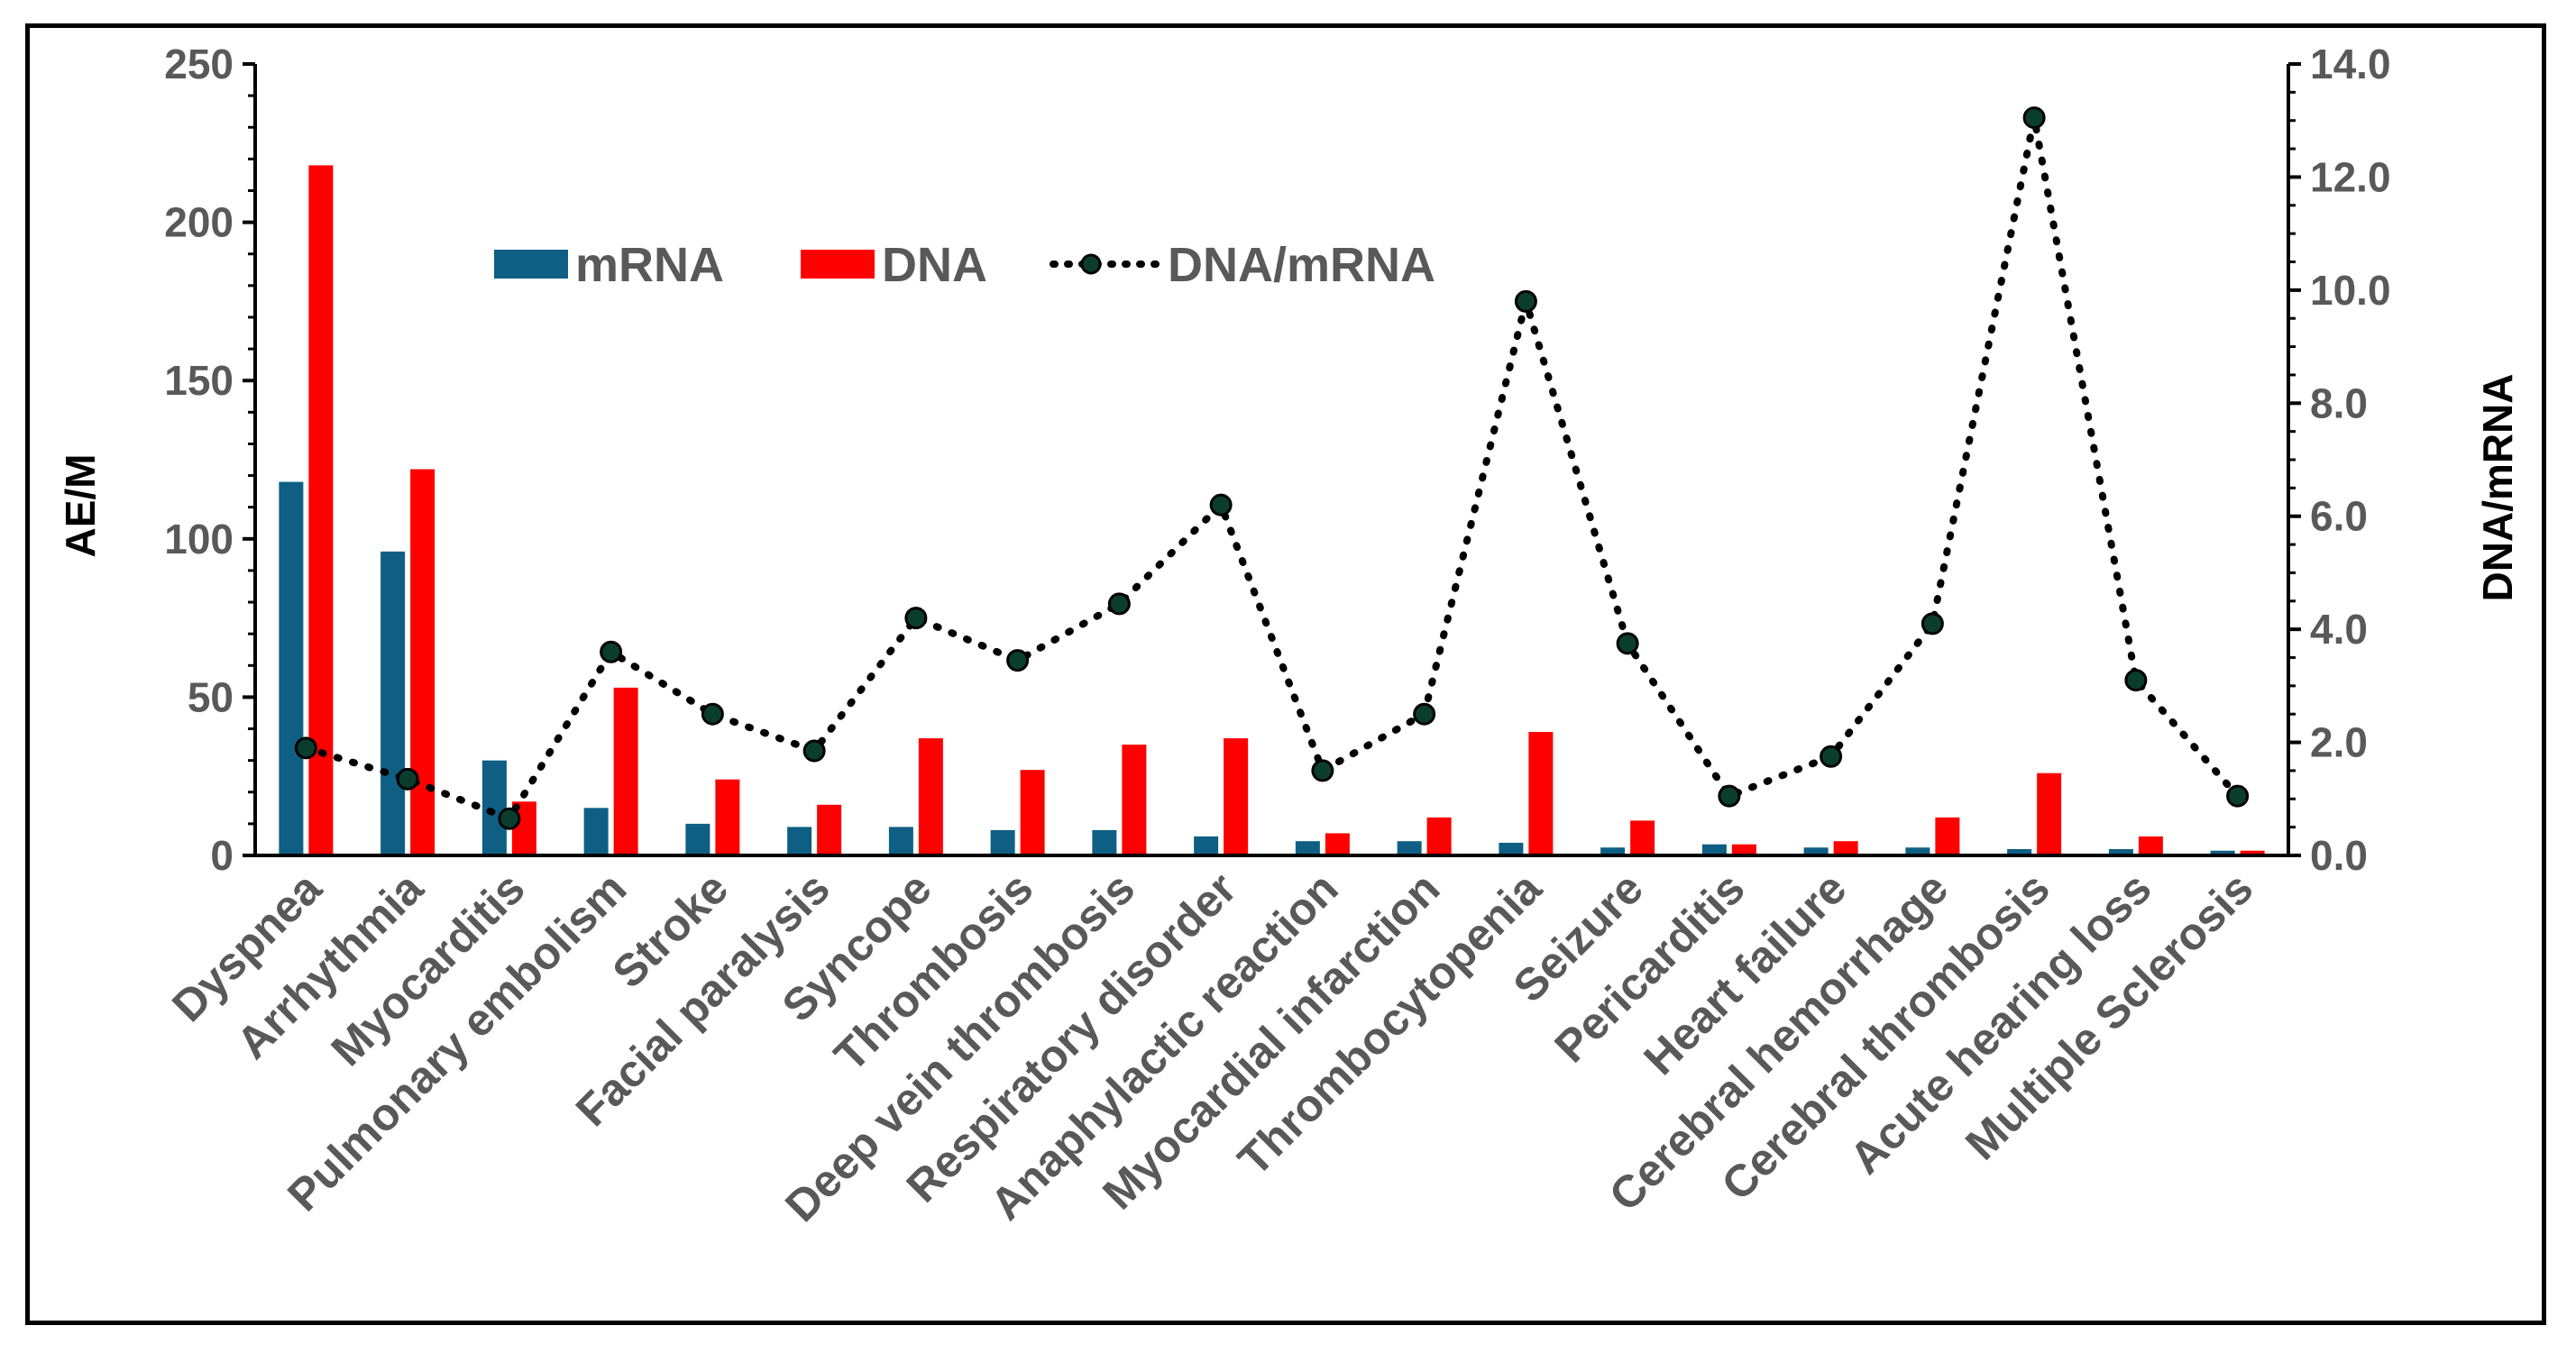 This screenshot has height=1353, width=2576. What do you see at coordinates (2150, 845) in the screenshot?
I see `bar-dna-acute-hearing-loss` at bounding box center [2150, 845].